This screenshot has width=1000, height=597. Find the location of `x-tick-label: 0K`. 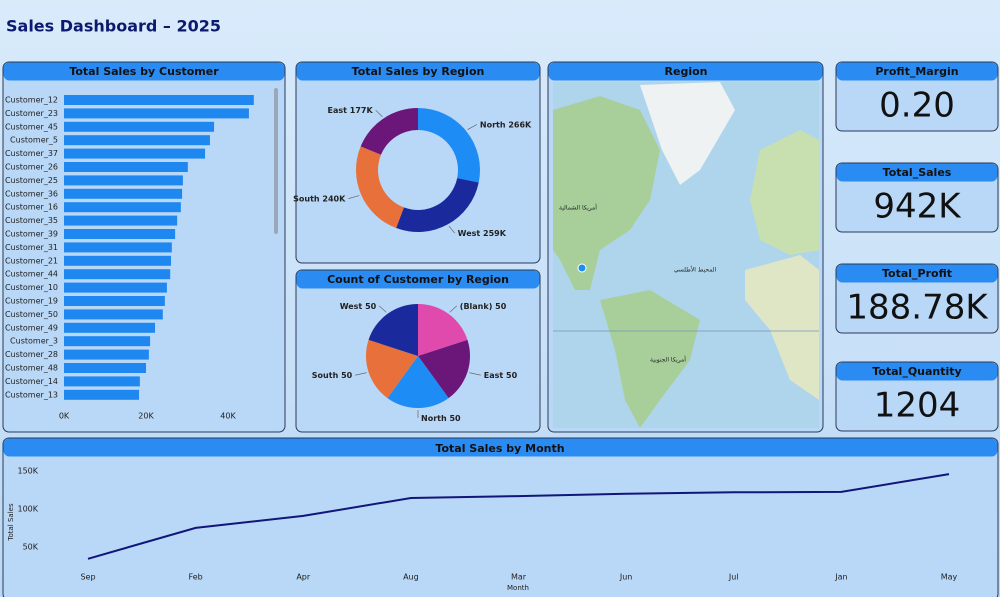

x-tick-label: 0K is located at coordinates (64, 416).